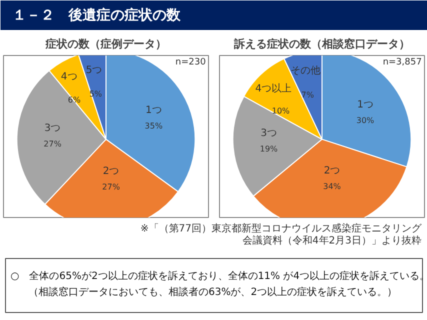  What do you see at coordinates (69, 76) in the screenshot?
I see `slice-label: 4つ` at bounding box center [69, 76].